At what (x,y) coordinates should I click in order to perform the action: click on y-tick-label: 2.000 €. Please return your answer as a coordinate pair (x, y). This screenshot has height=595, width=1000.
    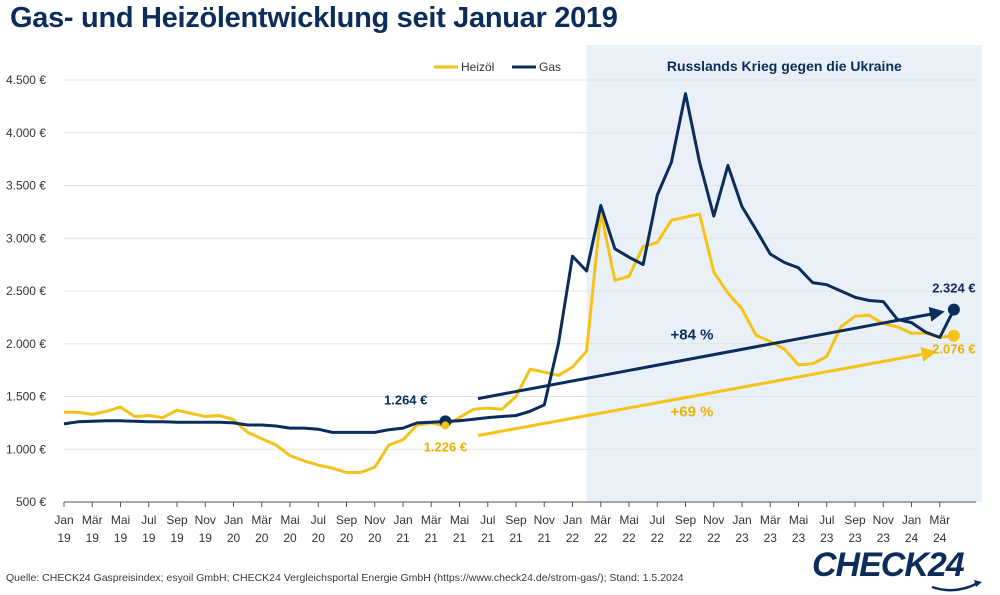
    Looking at the image, I should click on (26, 344).